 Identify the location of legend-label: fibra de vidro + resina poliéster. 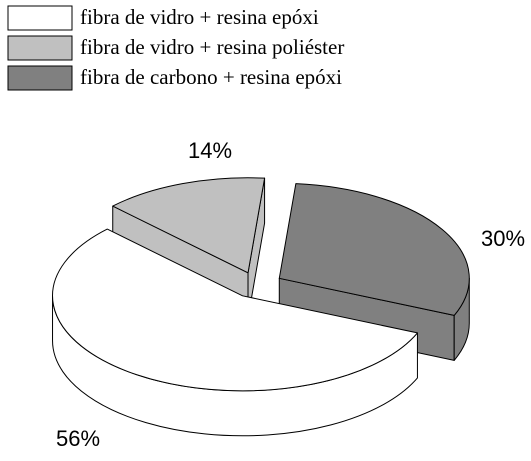
(212, 47).